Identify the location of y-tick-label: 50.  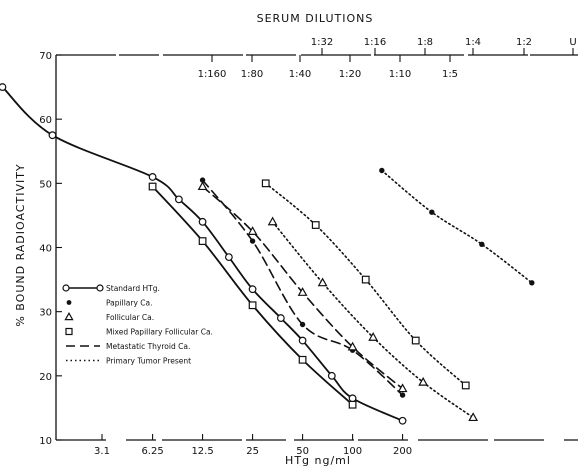
(45, 184).